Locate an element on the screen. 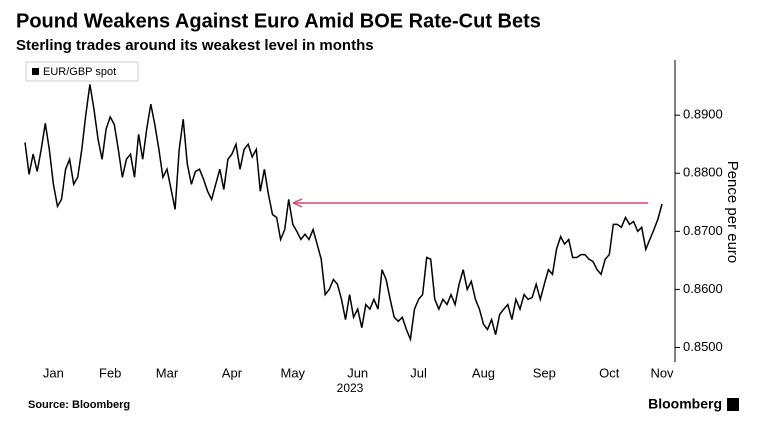 The image size is (768, 426). legend-box is located at coordinates (82, 71).